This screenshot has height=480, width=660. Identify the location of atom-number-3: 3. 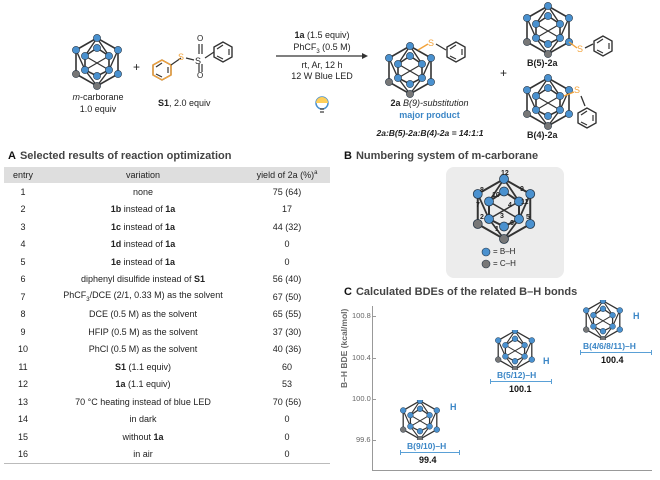
(502, 216).